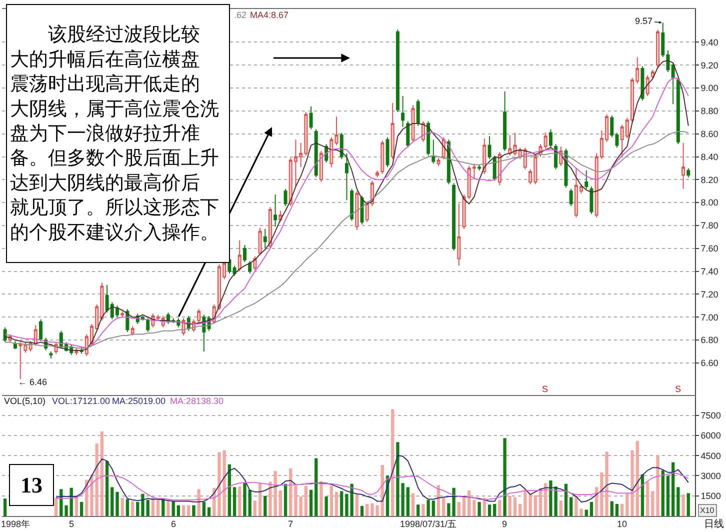 The image size is (726, 532). What do you see at coordinates (709, 225) in the screenshot?
I see `y-tick-label: 7.80` at bounding box center [709, 225].